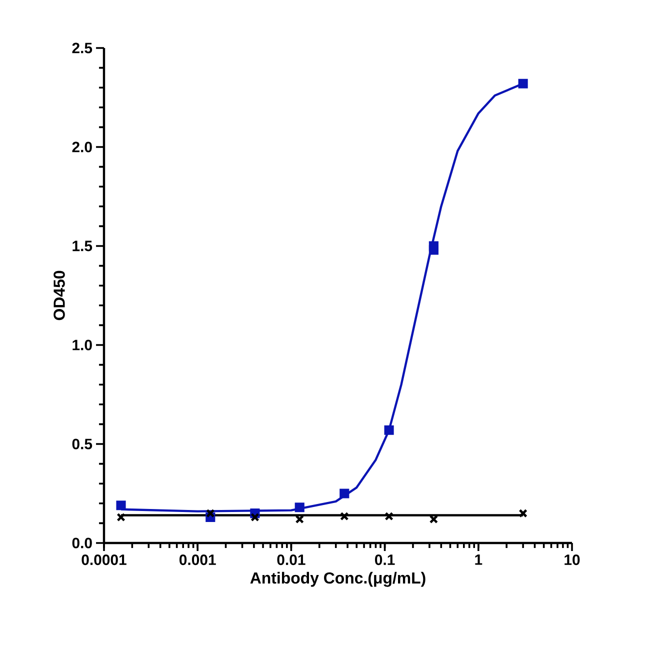 The width and height of the screenshot is (650, 649). What do you see at coordinates (478, 559) in the screenshot?
I see `x-tick-label: 1` at bounding box center [478, 559].